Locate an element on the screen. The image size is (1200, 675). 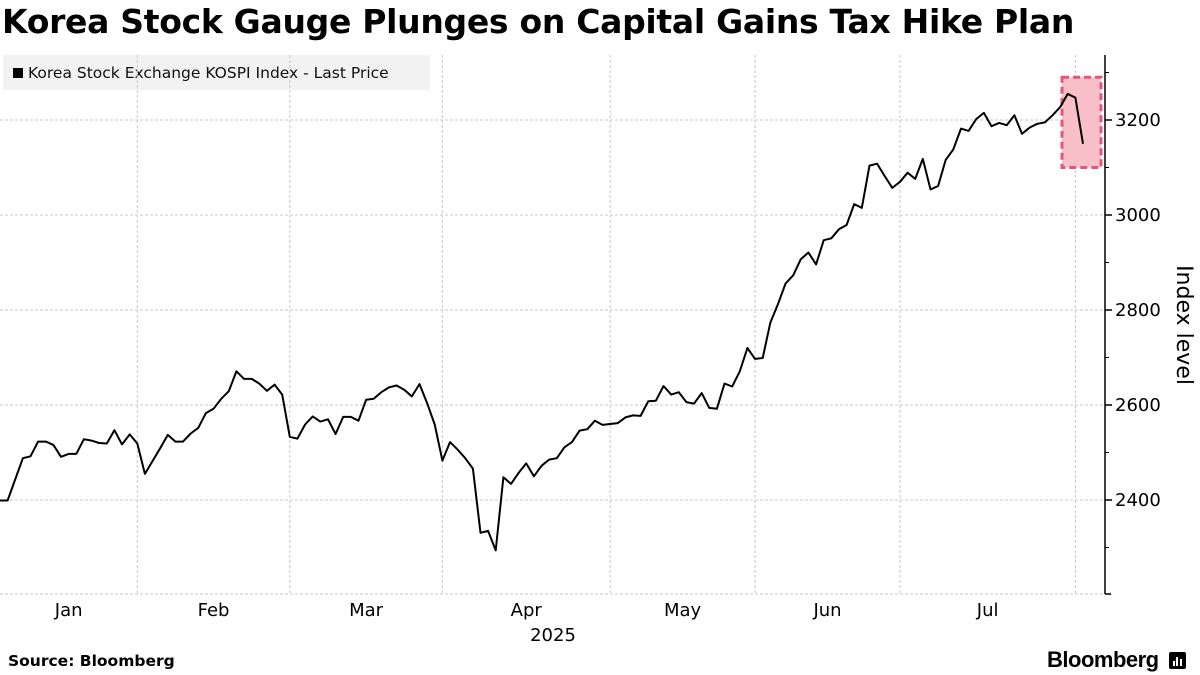
x-axis: Jan Feb Mar Apr May Jun Jul is located at coordinates (552, 607).